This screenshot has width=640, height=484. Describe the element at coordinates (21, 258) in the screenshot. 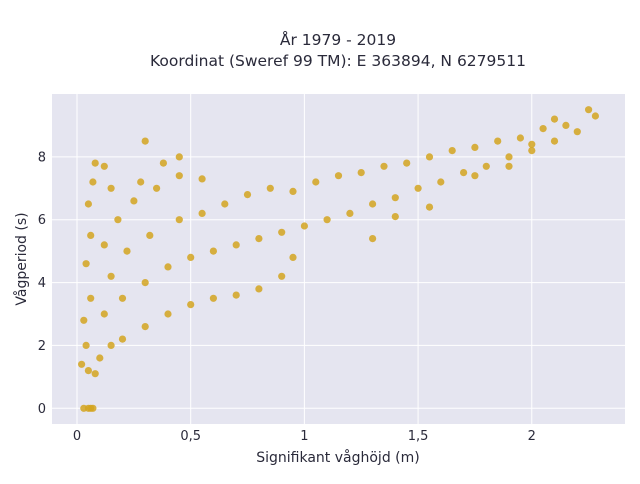

I see `y-axis-label: Vågperiod (s)` at that location.